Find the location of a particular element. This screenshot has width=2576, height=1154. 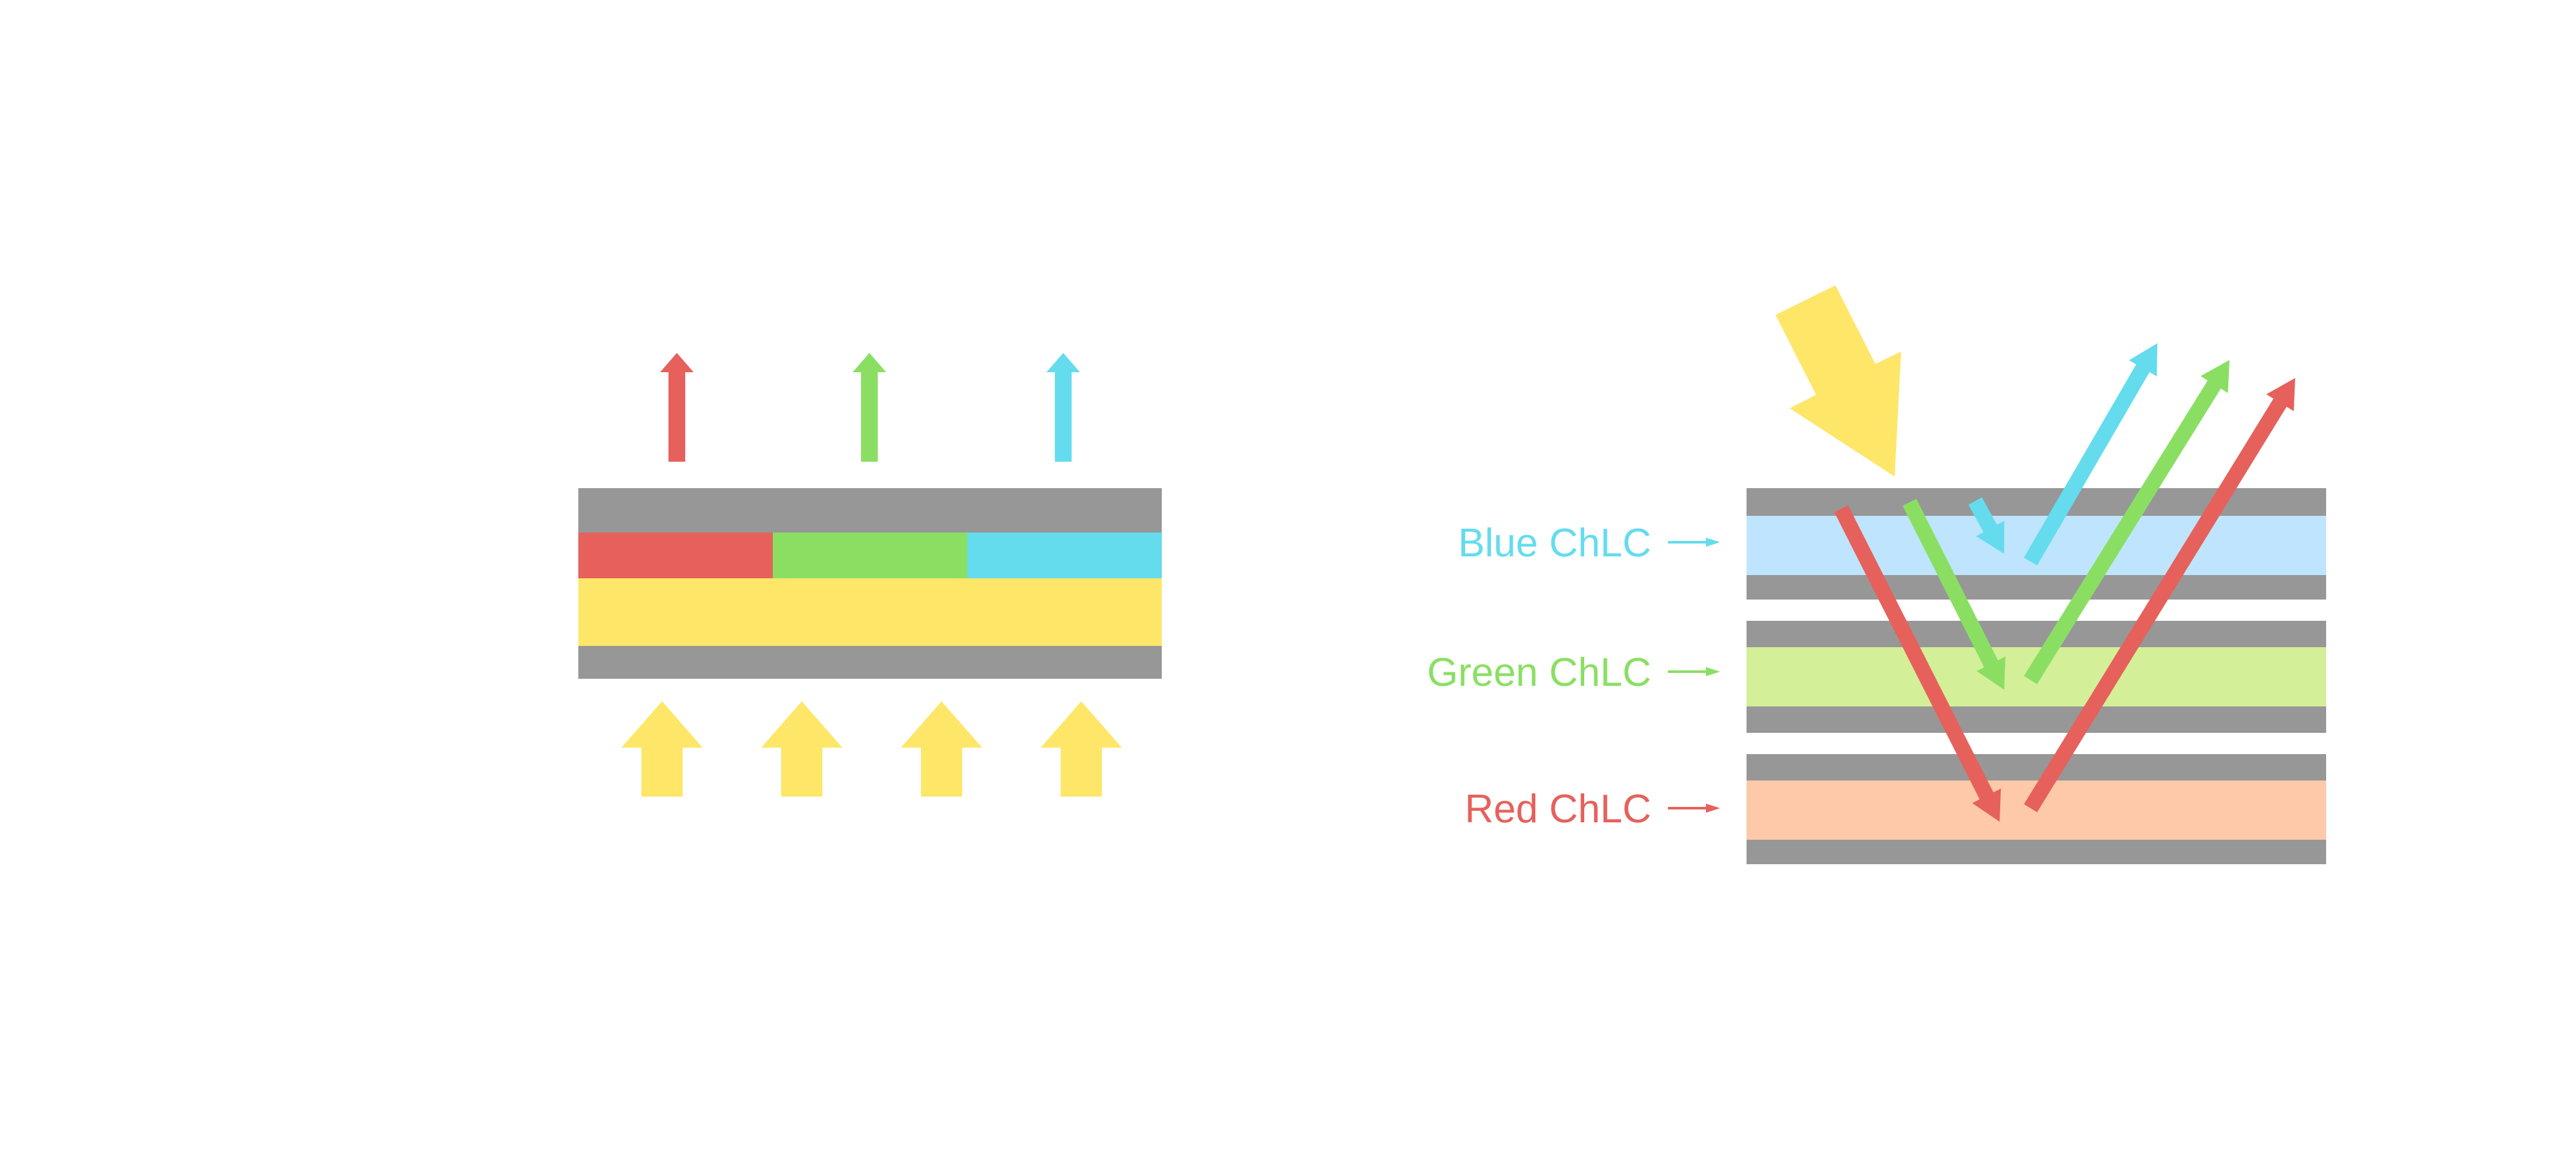

label-pointers is located at coordinates (1694, 676).